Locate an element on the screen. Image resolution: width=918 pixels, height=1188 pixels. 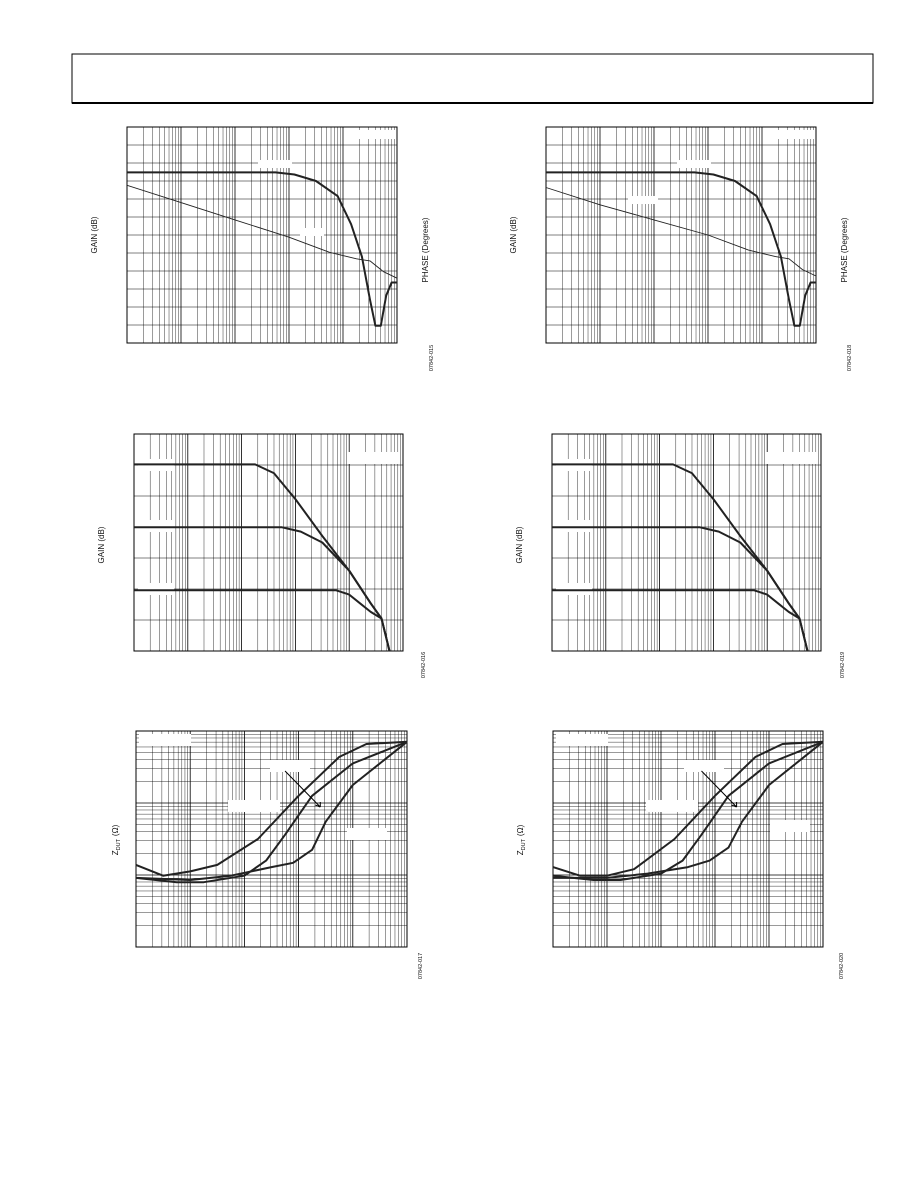
figure-code: 07842-019 is located at coordinates (843, 665).